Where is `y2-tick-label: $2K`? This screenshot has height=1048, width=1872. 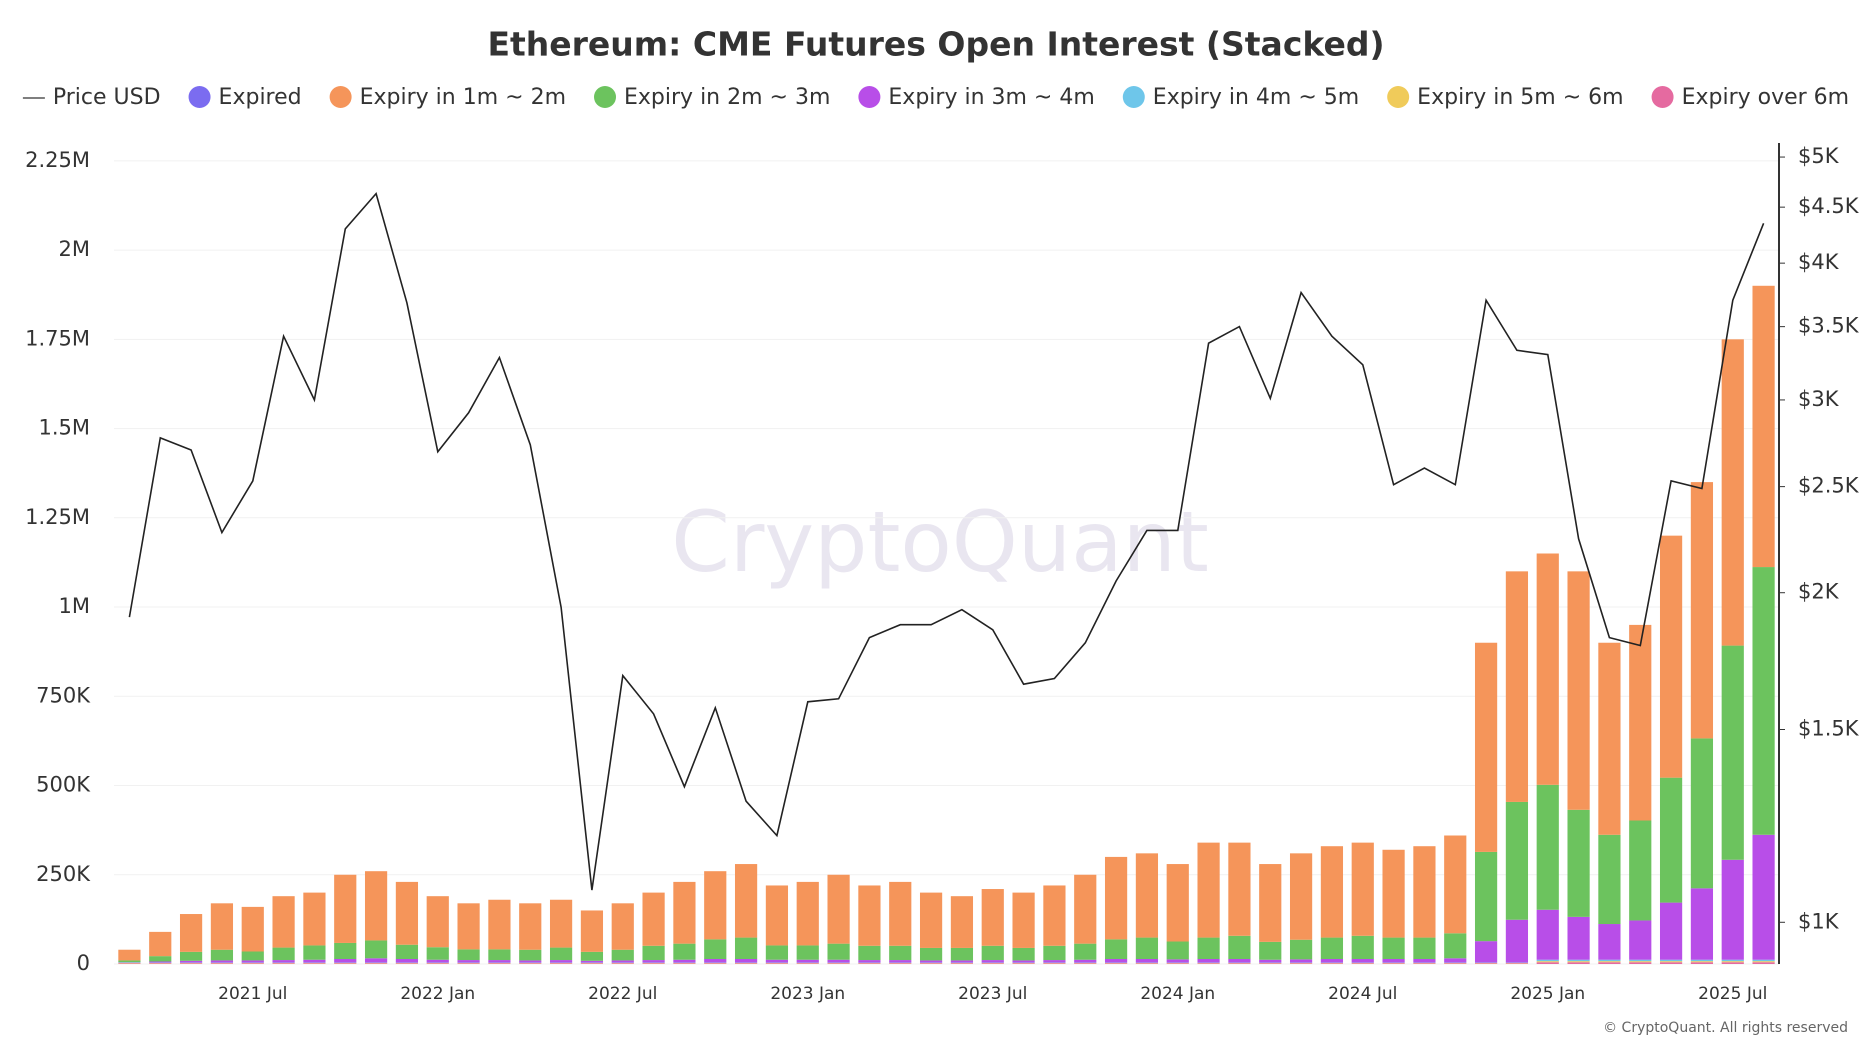
y2-tick-label: $2K is located at coordinates (1819, 592).